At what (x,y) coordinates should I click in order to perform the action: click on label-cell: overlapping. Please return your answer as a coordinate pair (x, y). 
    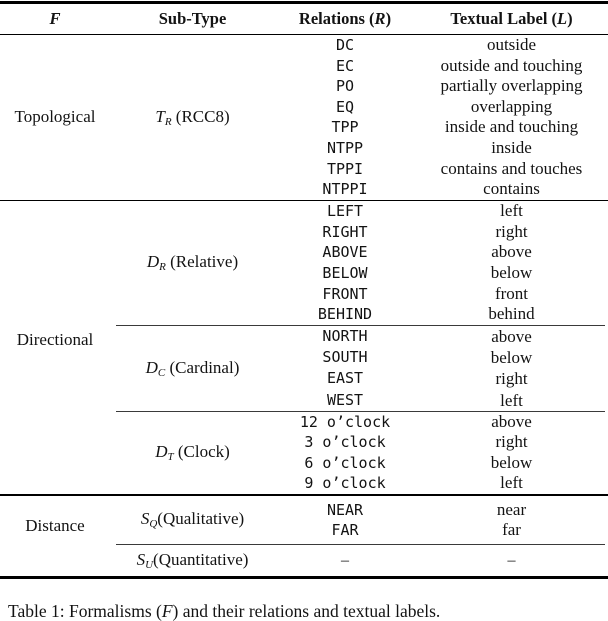
    Looking at the image, I should click on (511, 106).